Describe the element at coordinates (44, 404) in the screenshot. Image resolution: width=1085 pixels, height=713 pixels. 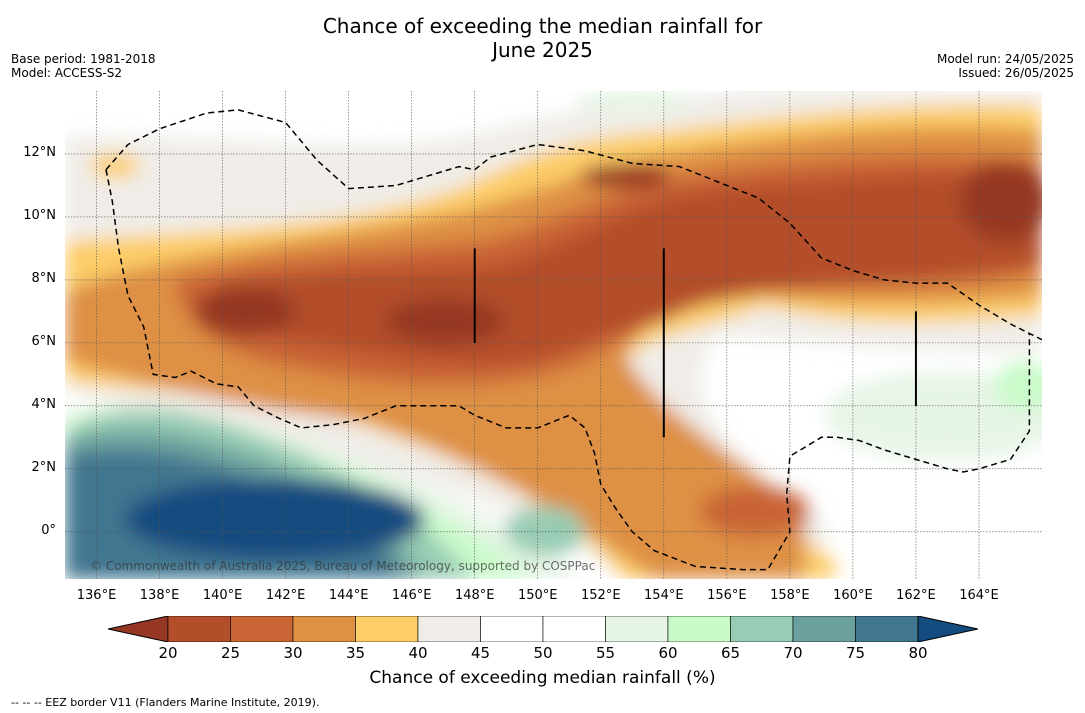
I see `latitude-label: 4°N` at that location.